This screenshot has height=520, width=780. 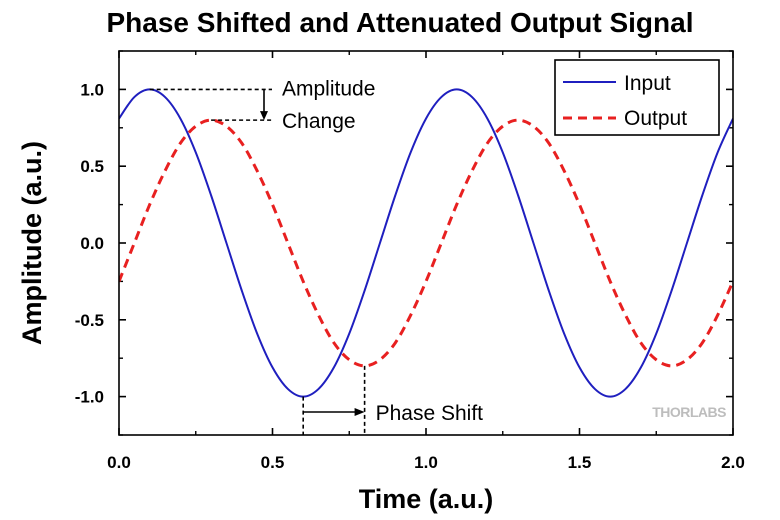 What do you see at coordinates (89, 397) in the screenshot?
I see `y-tick-label: -1.0` at bounding box center [89, 397].